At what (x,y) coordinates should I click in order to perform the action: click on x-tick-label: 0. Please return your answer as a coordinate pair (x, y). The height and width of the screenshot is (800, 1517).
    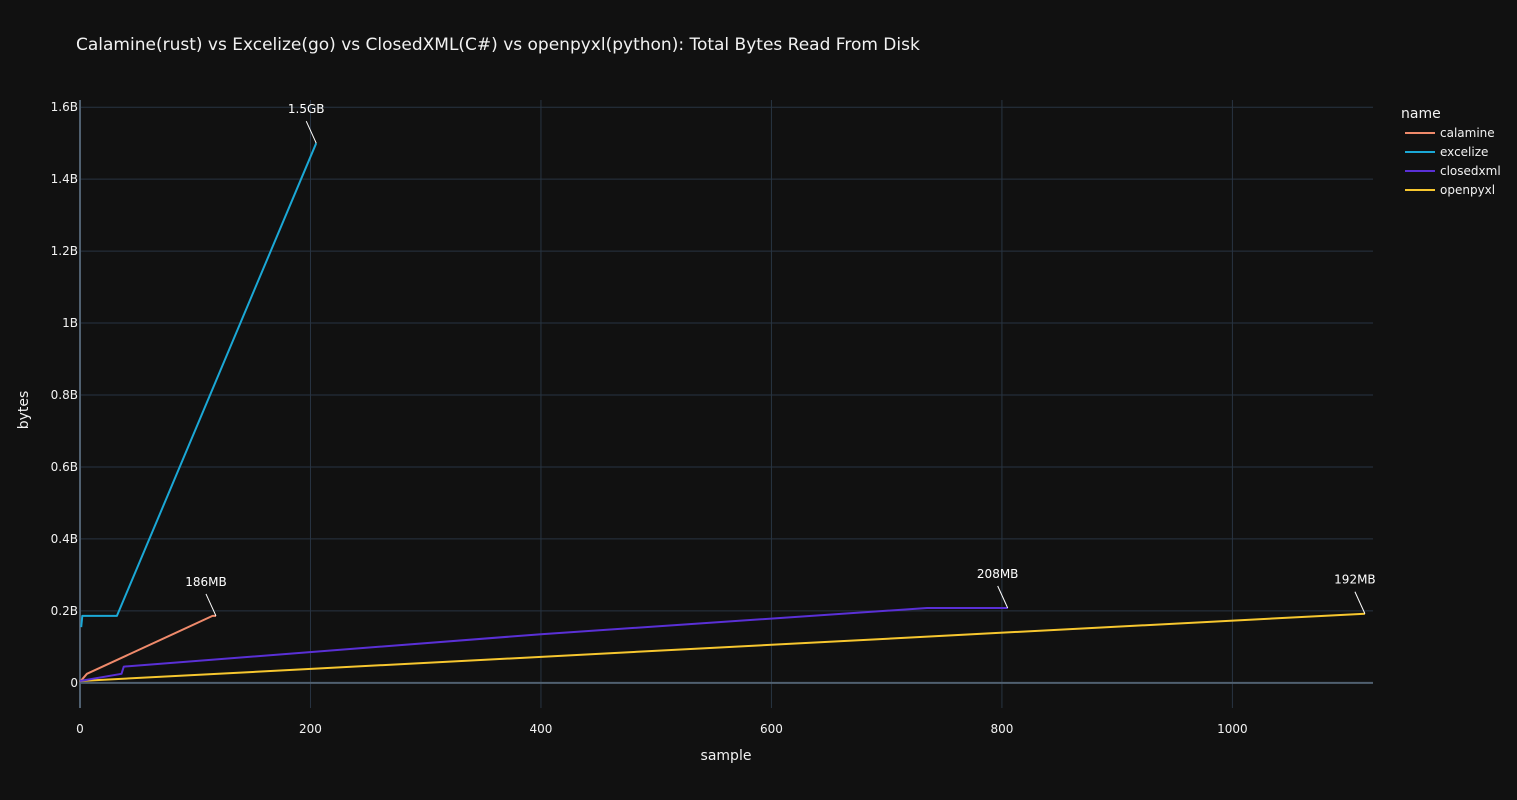
    Looking at the image, I should click on (80, 729).